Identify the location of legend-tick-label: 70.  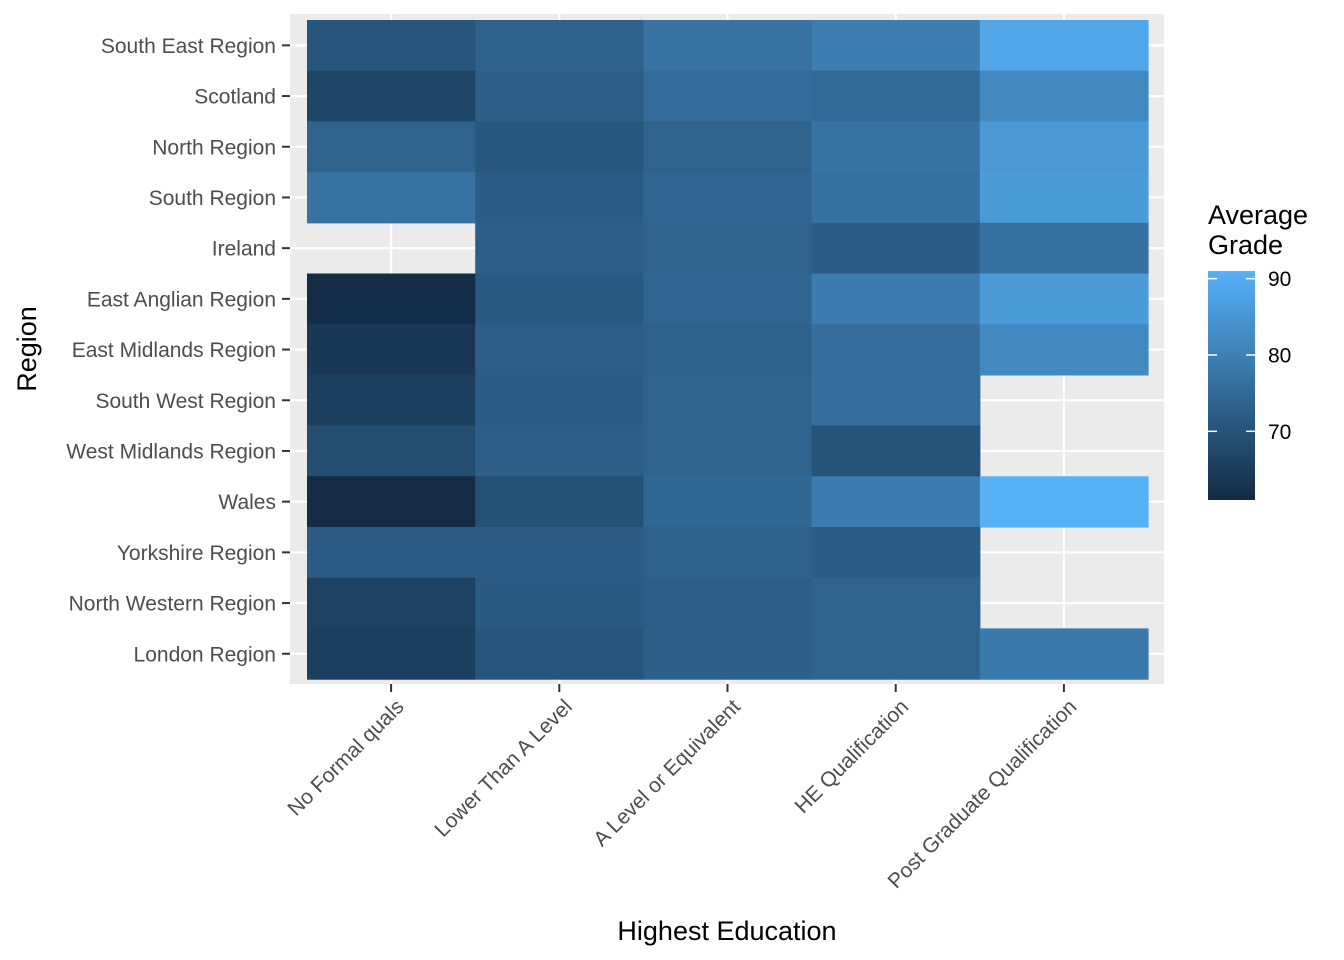
(1279, 432).